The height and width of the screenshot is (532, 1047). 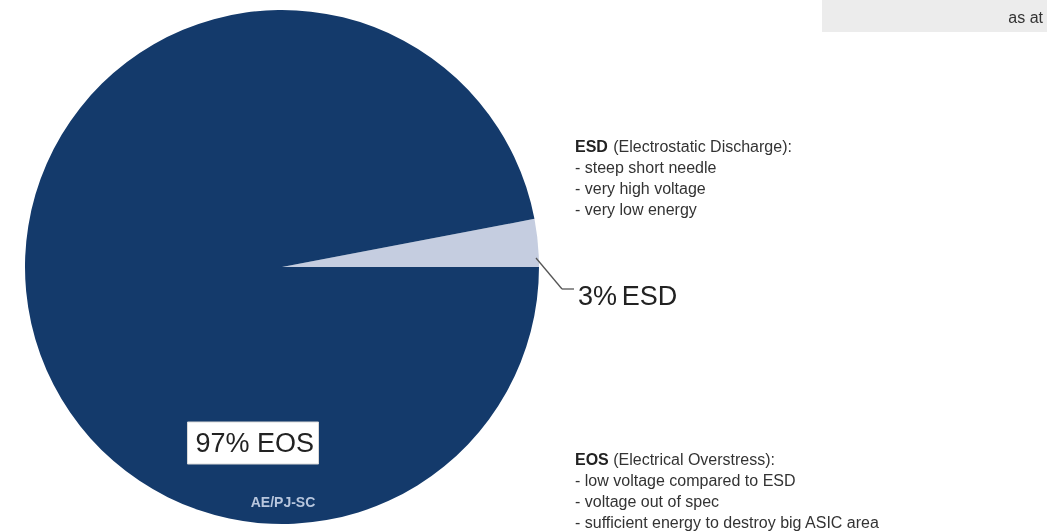 What do you see at coordinates (640, 188) in the screenshot?
I see `text: - very high voltage` at bounding box center [640, 188].